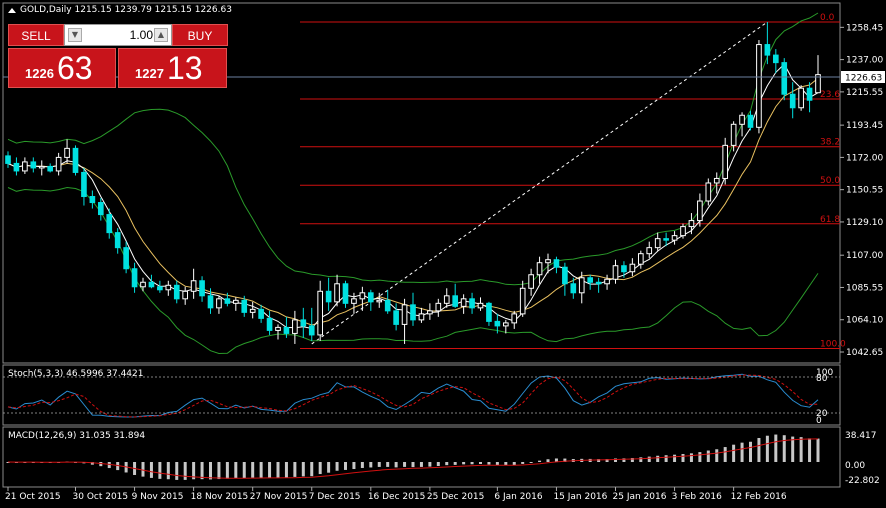  What do you see at coordinates (518, 497) in the screenshot?
I see `time-tick-label: 6 Jan 2016` at bounding box center [518, 497].